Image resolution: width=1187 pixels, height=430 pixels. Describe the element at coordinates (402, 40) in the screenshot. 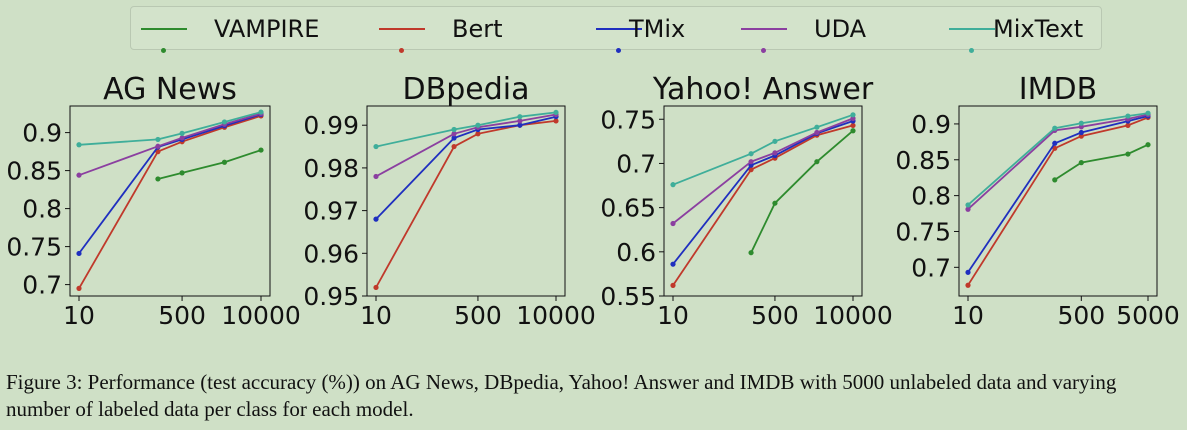

I see `legend-swatch-bert` at that location.